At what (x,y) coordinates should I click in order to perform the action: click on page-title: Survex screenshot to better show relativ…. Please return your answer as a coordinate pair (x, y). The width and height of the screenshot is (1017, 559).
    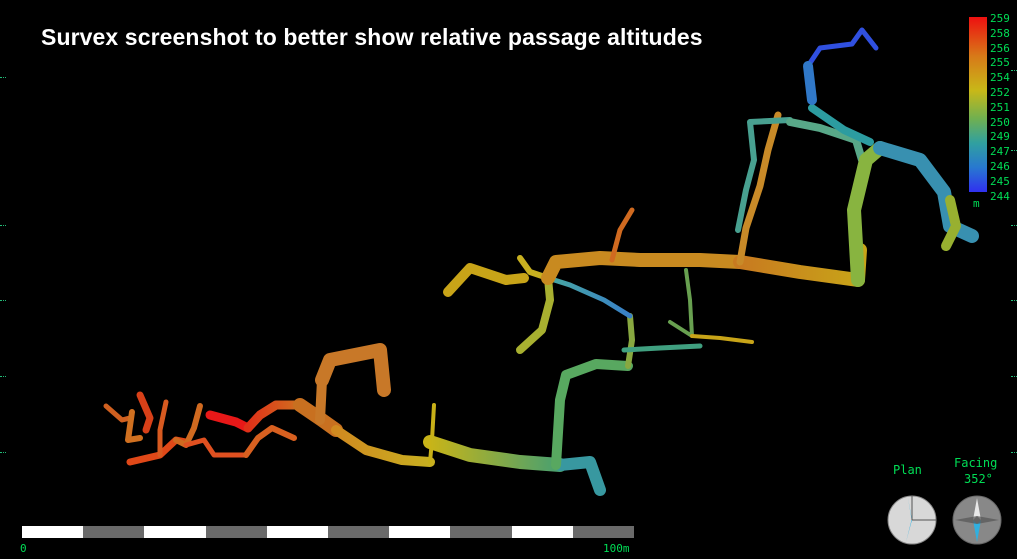
    Looking at the image, I should click on (372, 37).